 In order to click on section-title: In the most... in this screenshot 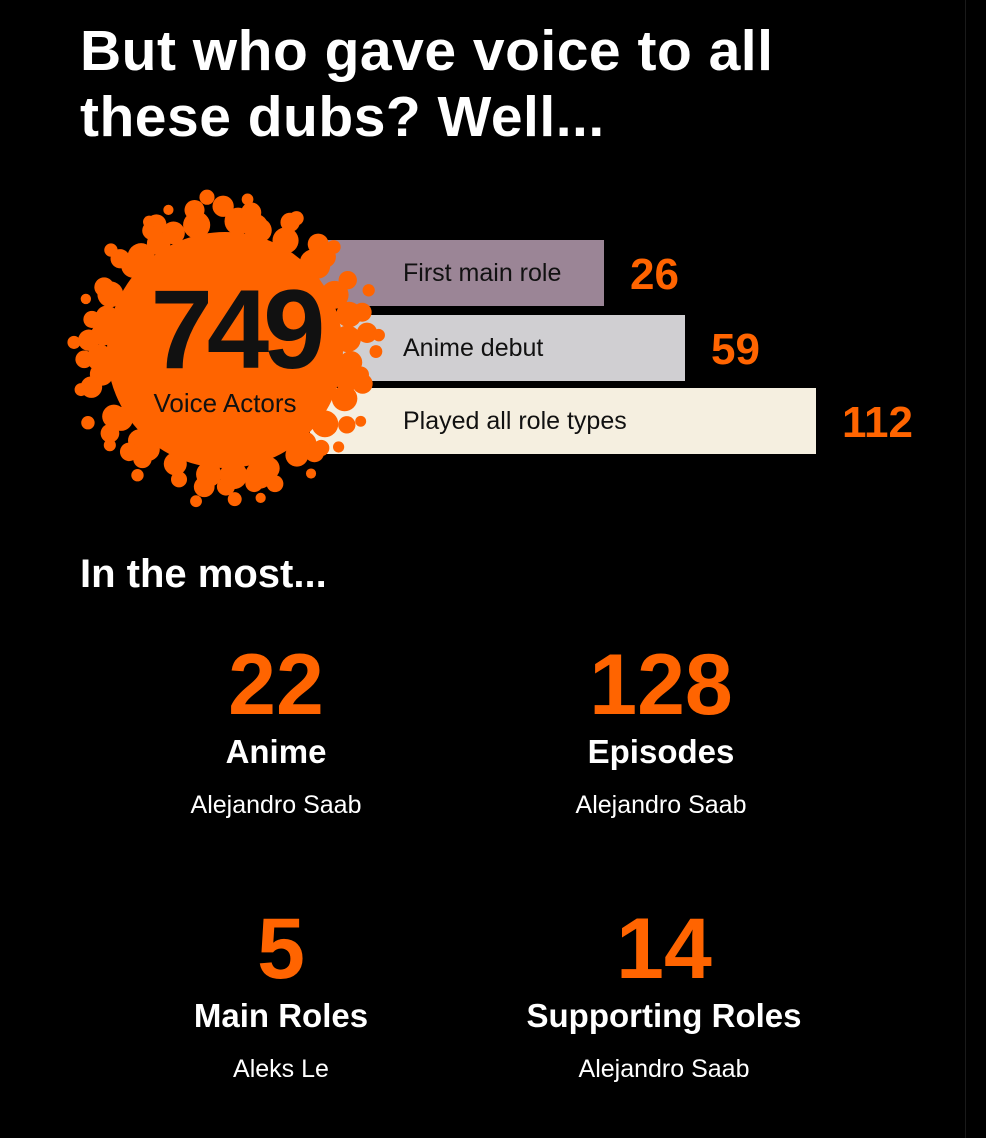, I will do `click(203, 574)`.